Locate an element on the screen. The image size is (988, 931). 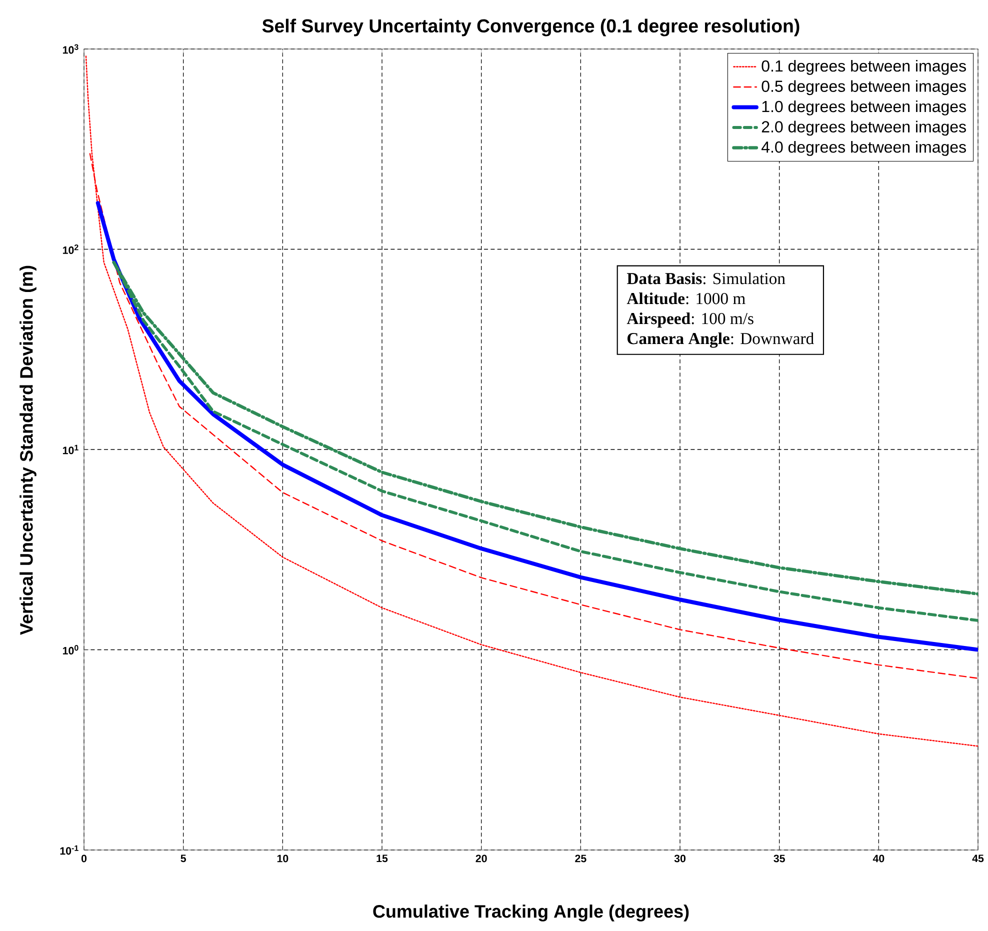
x-tick-label: 45 is located at coordinates (978, 858).